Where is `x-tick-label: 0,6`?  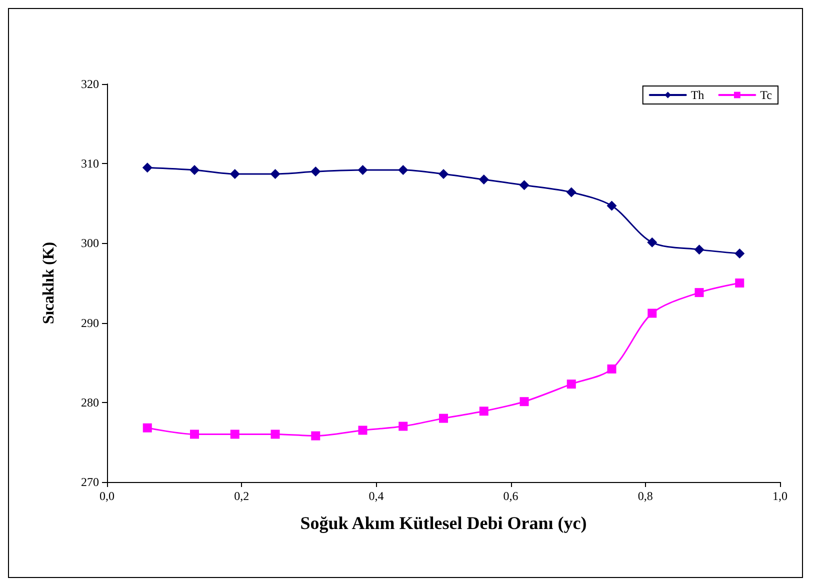
x-tick-label: 0,6 is located at coordinates (510, 496).